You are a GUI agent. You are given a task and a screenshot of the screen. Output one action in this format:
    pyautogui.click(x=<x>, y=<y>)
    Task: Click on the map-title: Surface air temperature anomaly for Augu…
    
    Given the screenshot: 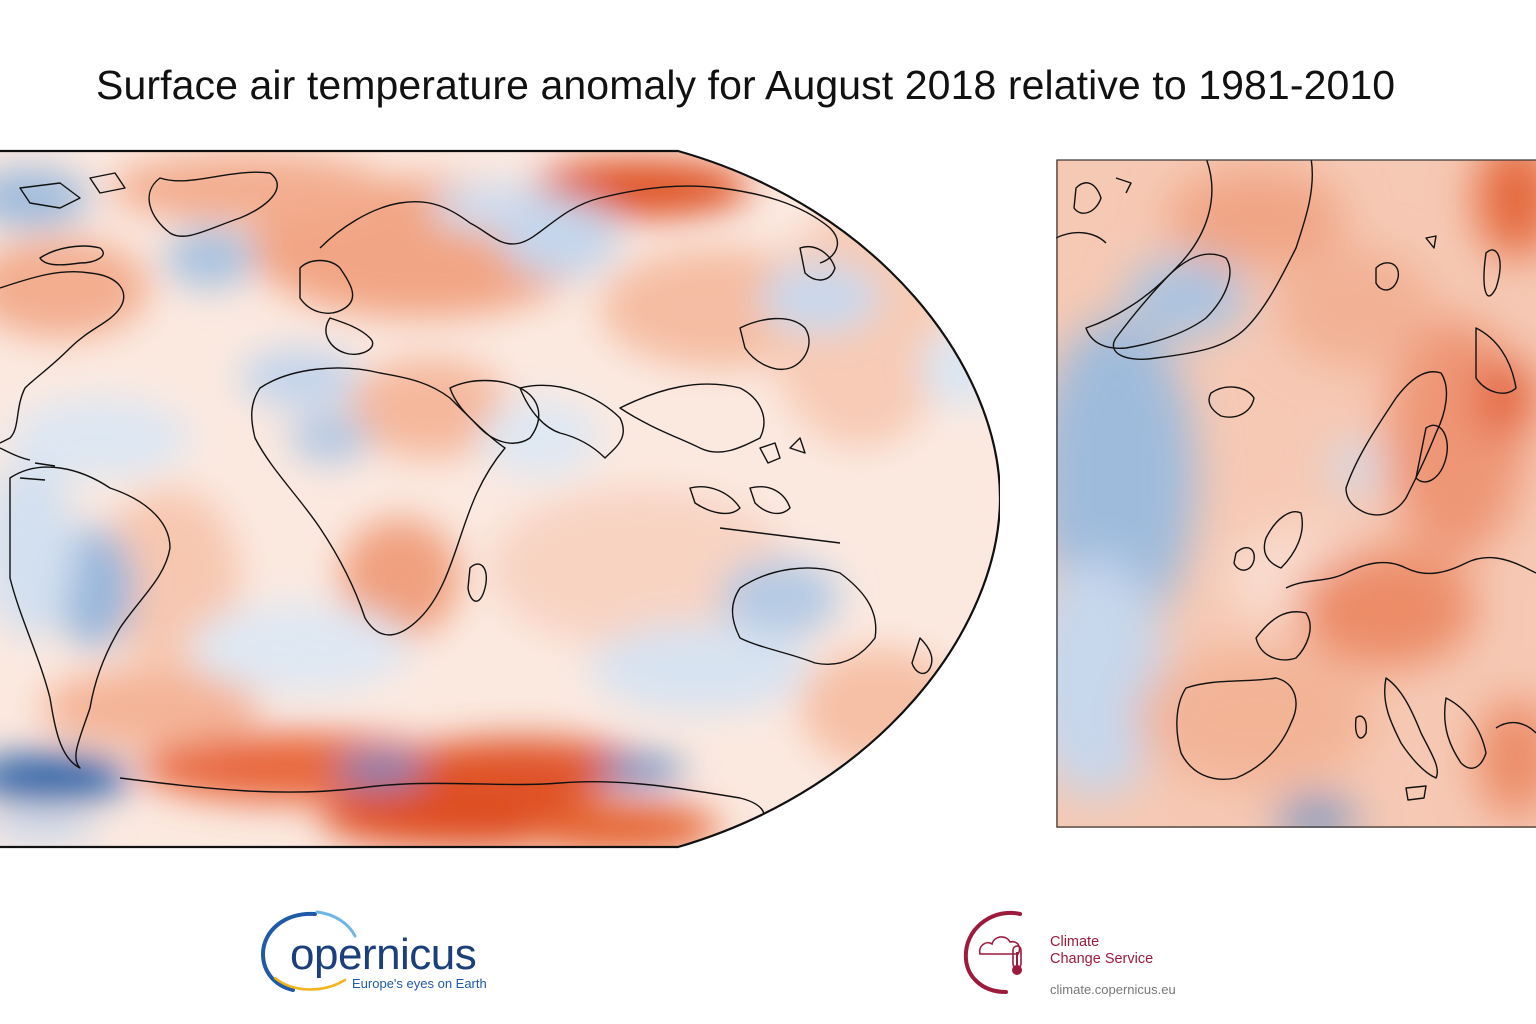 What is the action you would take?
    pyautogui.click(x=746, y=85)
    